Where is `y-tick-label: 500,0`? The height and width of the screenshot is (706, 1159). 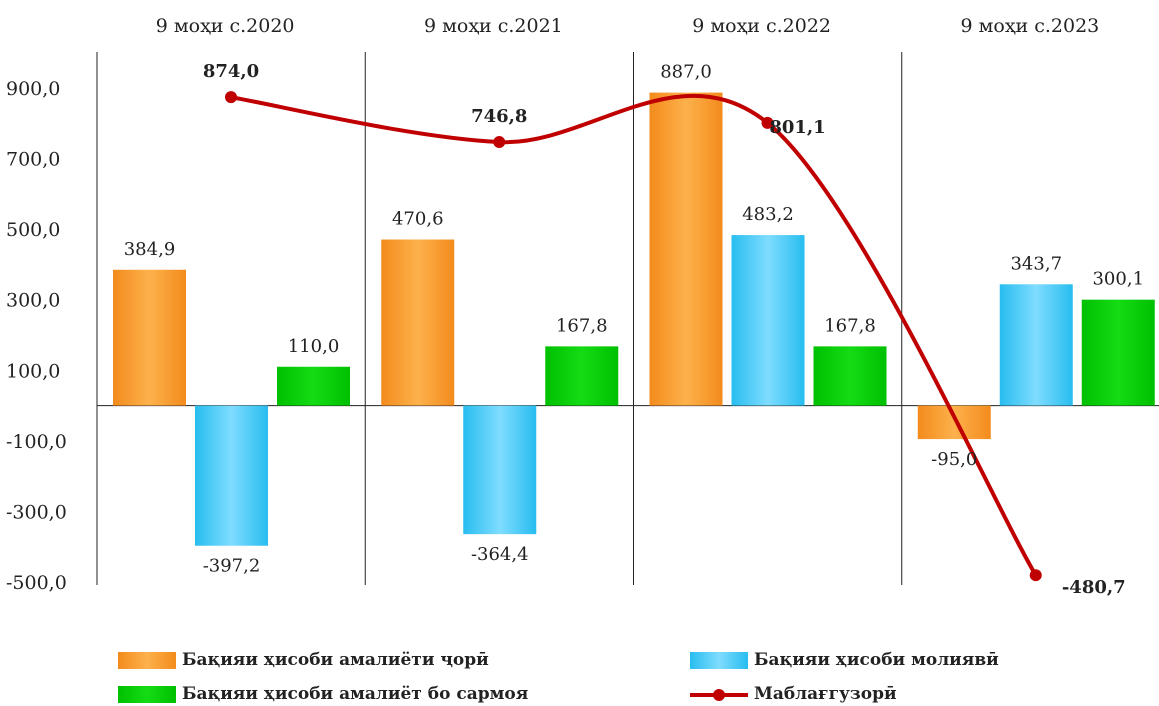 y-tick-label: 500,0 is located at coordinates (33, 230).